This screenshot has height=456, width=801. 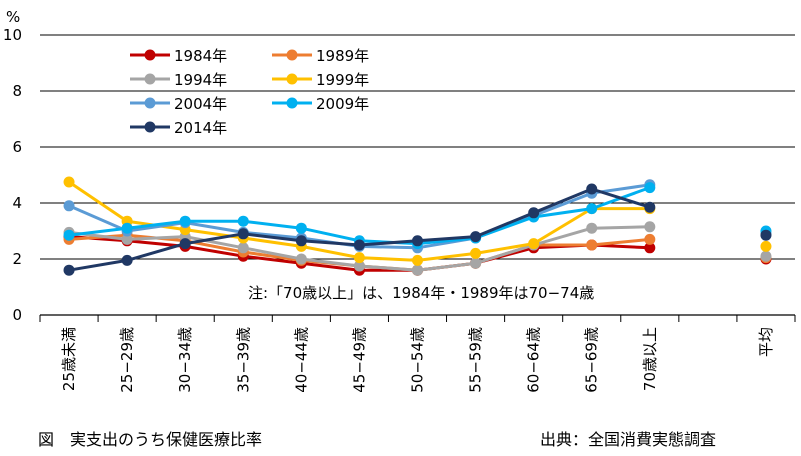 I want to click on x-tick-label: 55−59歳, so click(x=476, y=360).